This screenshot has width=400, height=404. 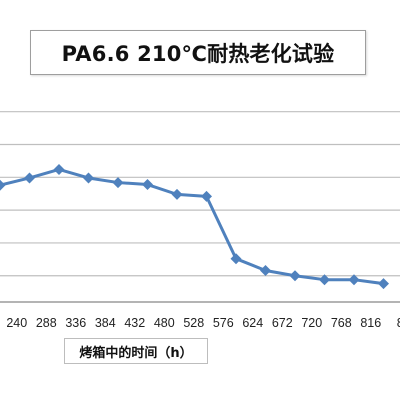 What do you see at coordinates (16, 323) in the screenshot?
I see `x-tick-label: 240` at bounding box center [16, 323].